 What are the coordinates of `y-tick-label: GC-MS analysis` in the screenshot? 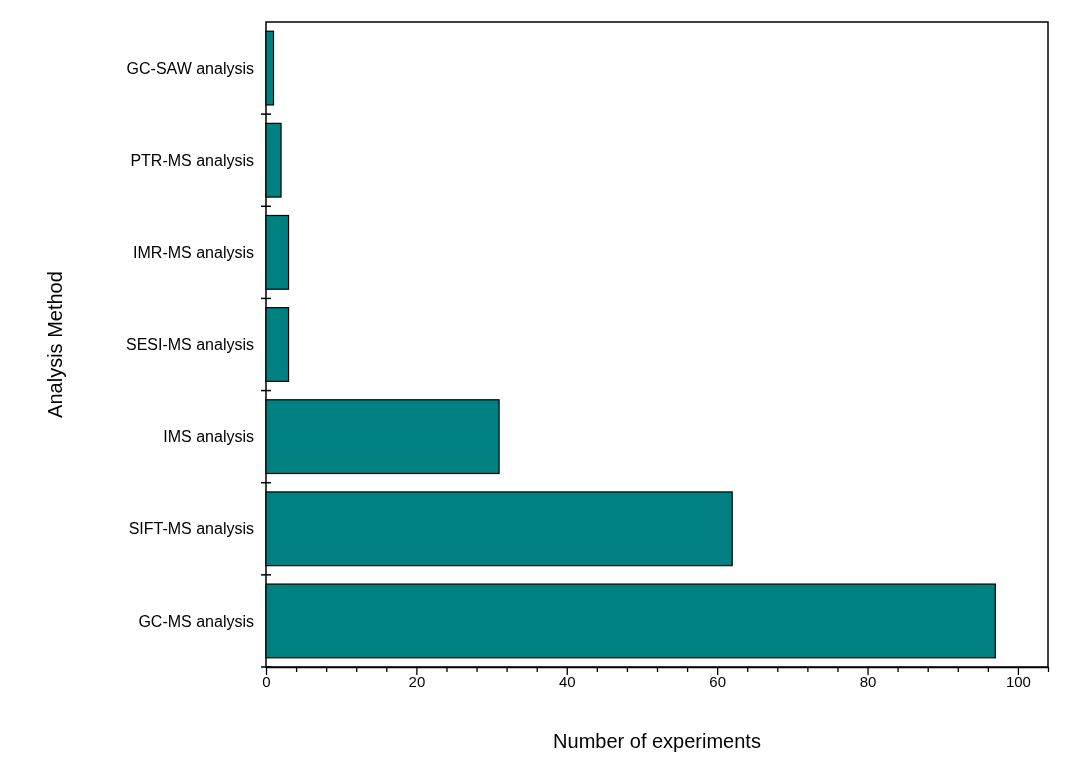 It's located at (196, 621).